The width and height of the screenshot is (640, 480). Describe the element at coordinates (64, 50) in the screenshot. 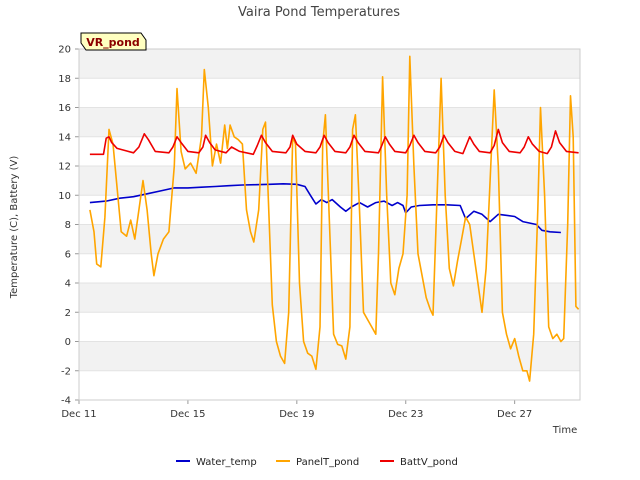

I see `y-tick-label: 20` at that location.